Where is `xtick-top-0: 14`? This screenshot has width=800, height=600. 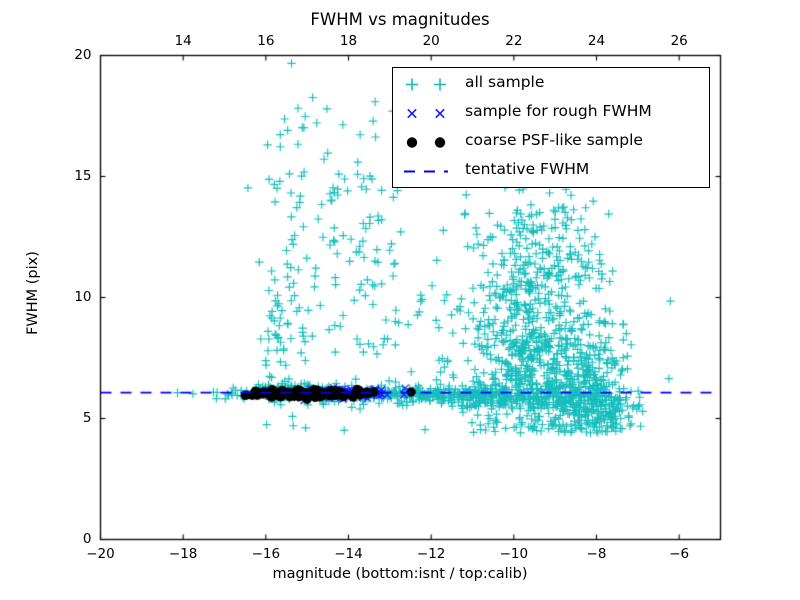 xtick-top-0: 14 is located at coordinates (183, 40).